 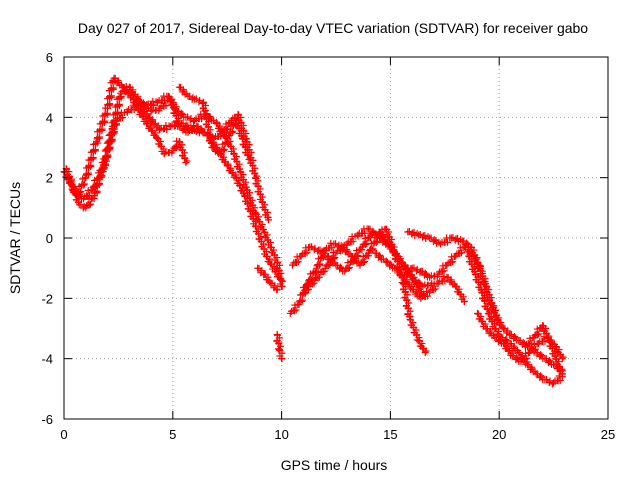 What do you see at coordinates (47, 298) in the screenshot?
I see `y-tick-label: -2` at bounding box center [47, 298].